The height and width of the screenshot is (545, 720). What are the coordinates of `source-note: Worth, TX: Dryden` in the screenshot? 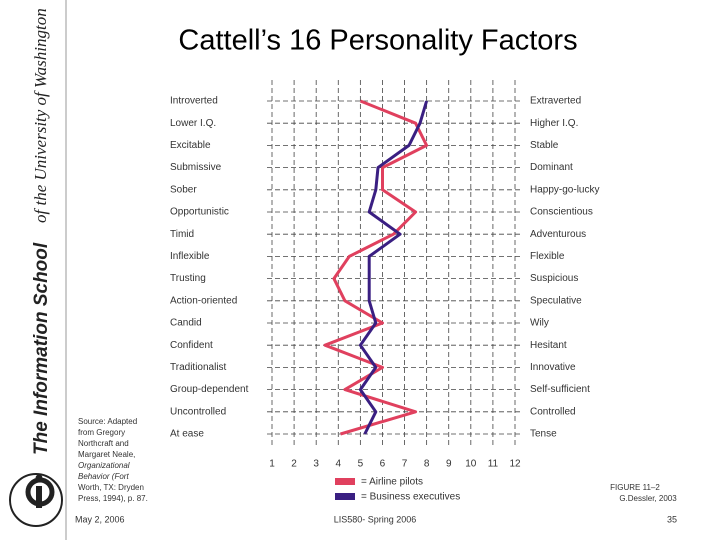 It's located at (111, 487).